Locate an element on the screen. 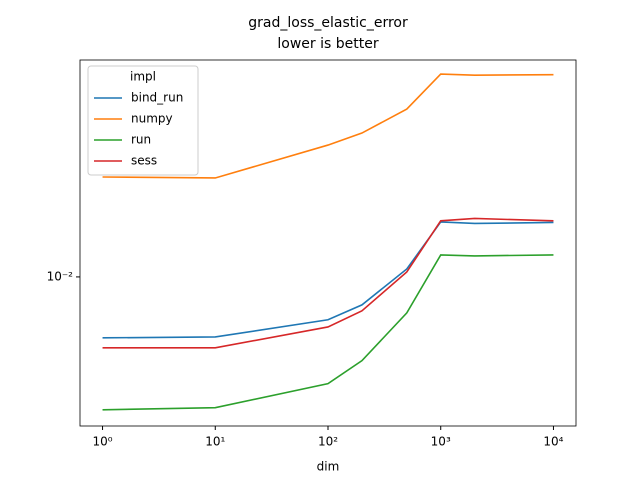 The image size is (640, 480). legend-label: bind_run is located at coordinates (157, 98).